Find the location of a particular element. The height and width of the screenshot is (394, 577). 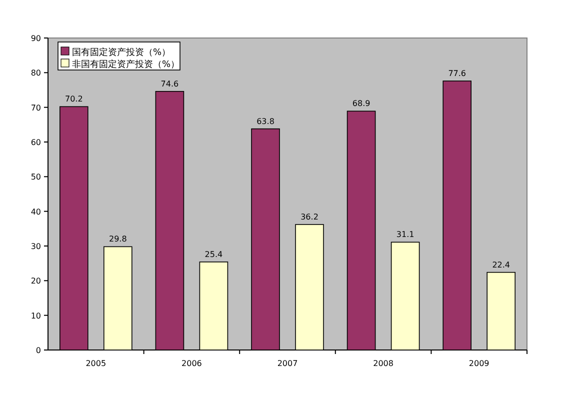

y-tick-label: 80 is located at coordinates (35, 73).